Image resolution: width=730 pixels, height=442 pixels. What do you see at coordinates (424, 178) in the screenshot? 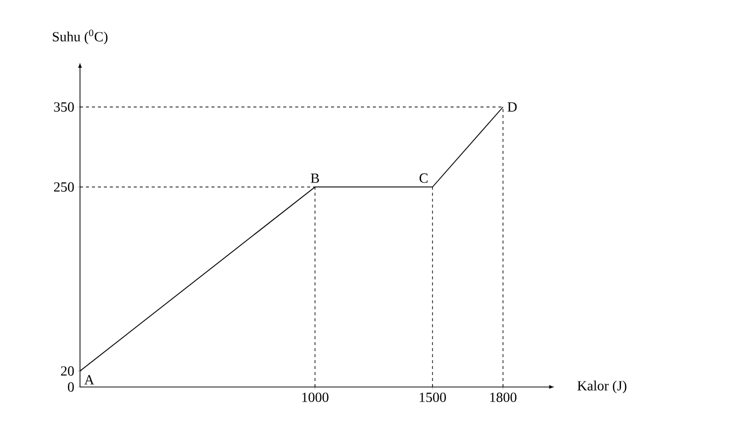
I see `annotation: C` at bounding box center [424, 178].